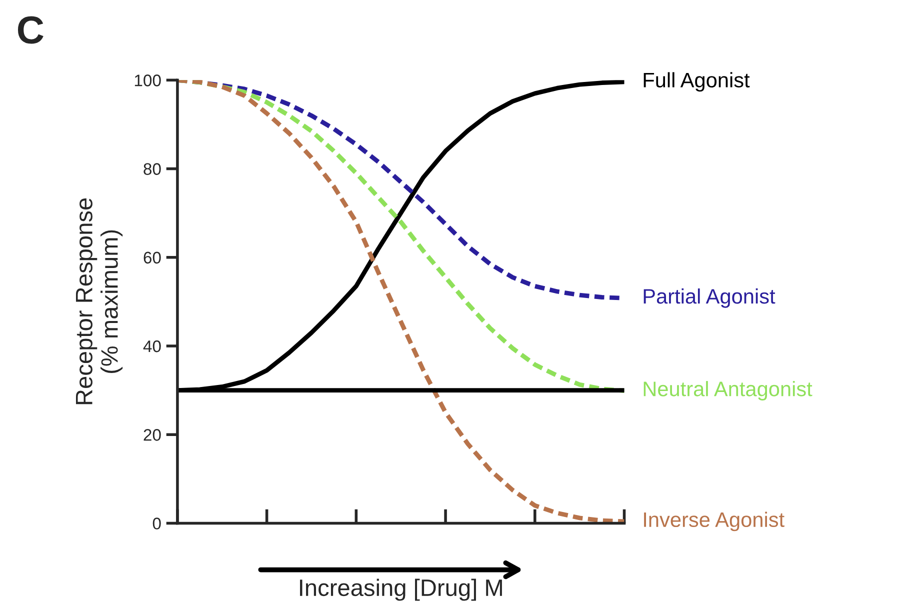 The image size is (910, 607). Describe the element at coordinates (31, 30) in the screenshot. I see `text: C` at that location.